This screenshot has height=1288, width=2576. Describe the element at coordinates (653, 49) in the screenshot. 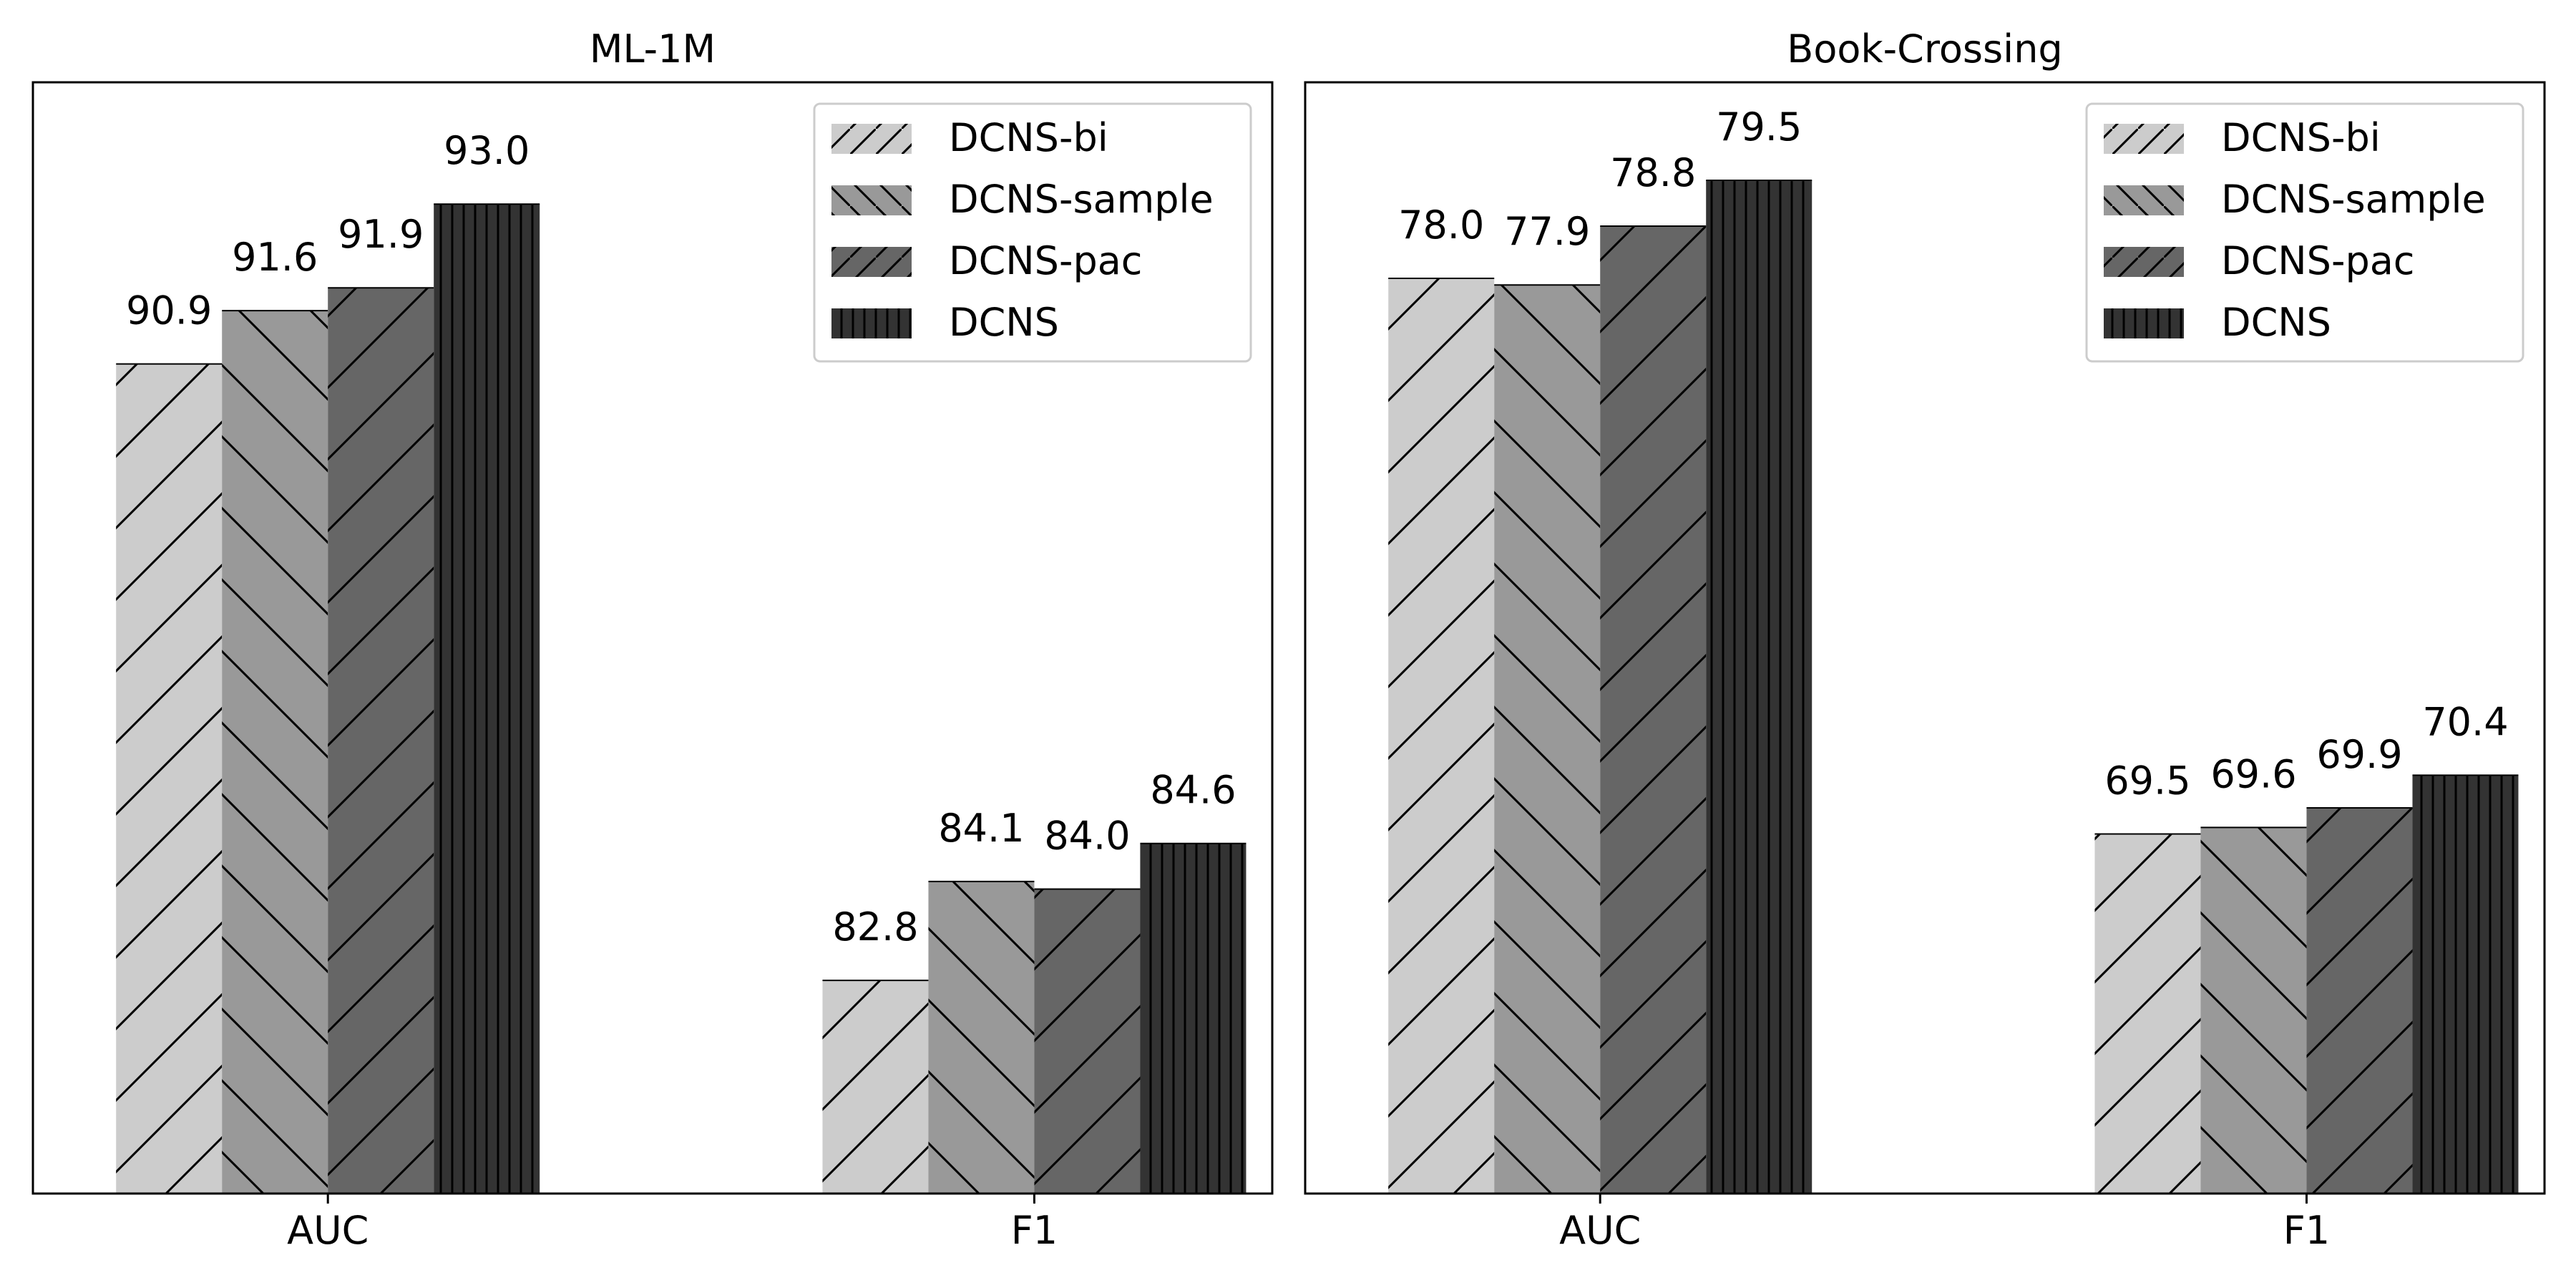

I see `panel-title: ML-1M` at that location.